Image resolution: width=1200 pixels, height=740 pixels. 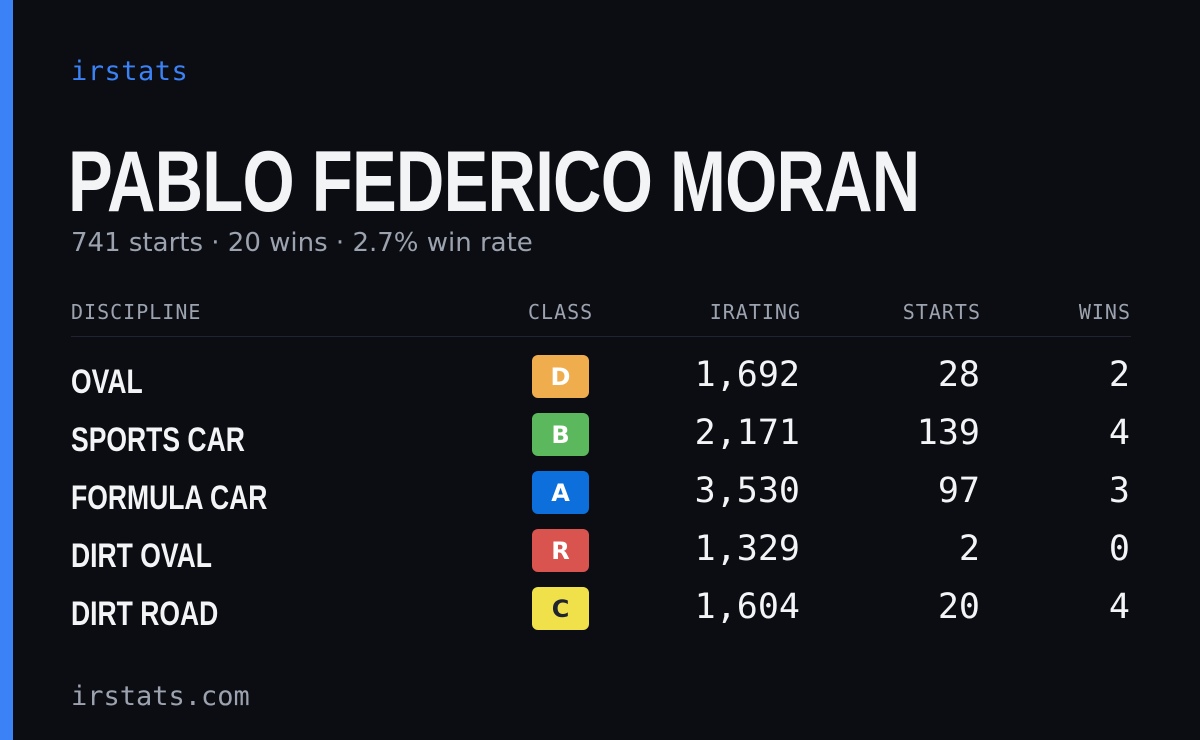 I want to click on brand-logo: irstats, so click(x=130, y=71).